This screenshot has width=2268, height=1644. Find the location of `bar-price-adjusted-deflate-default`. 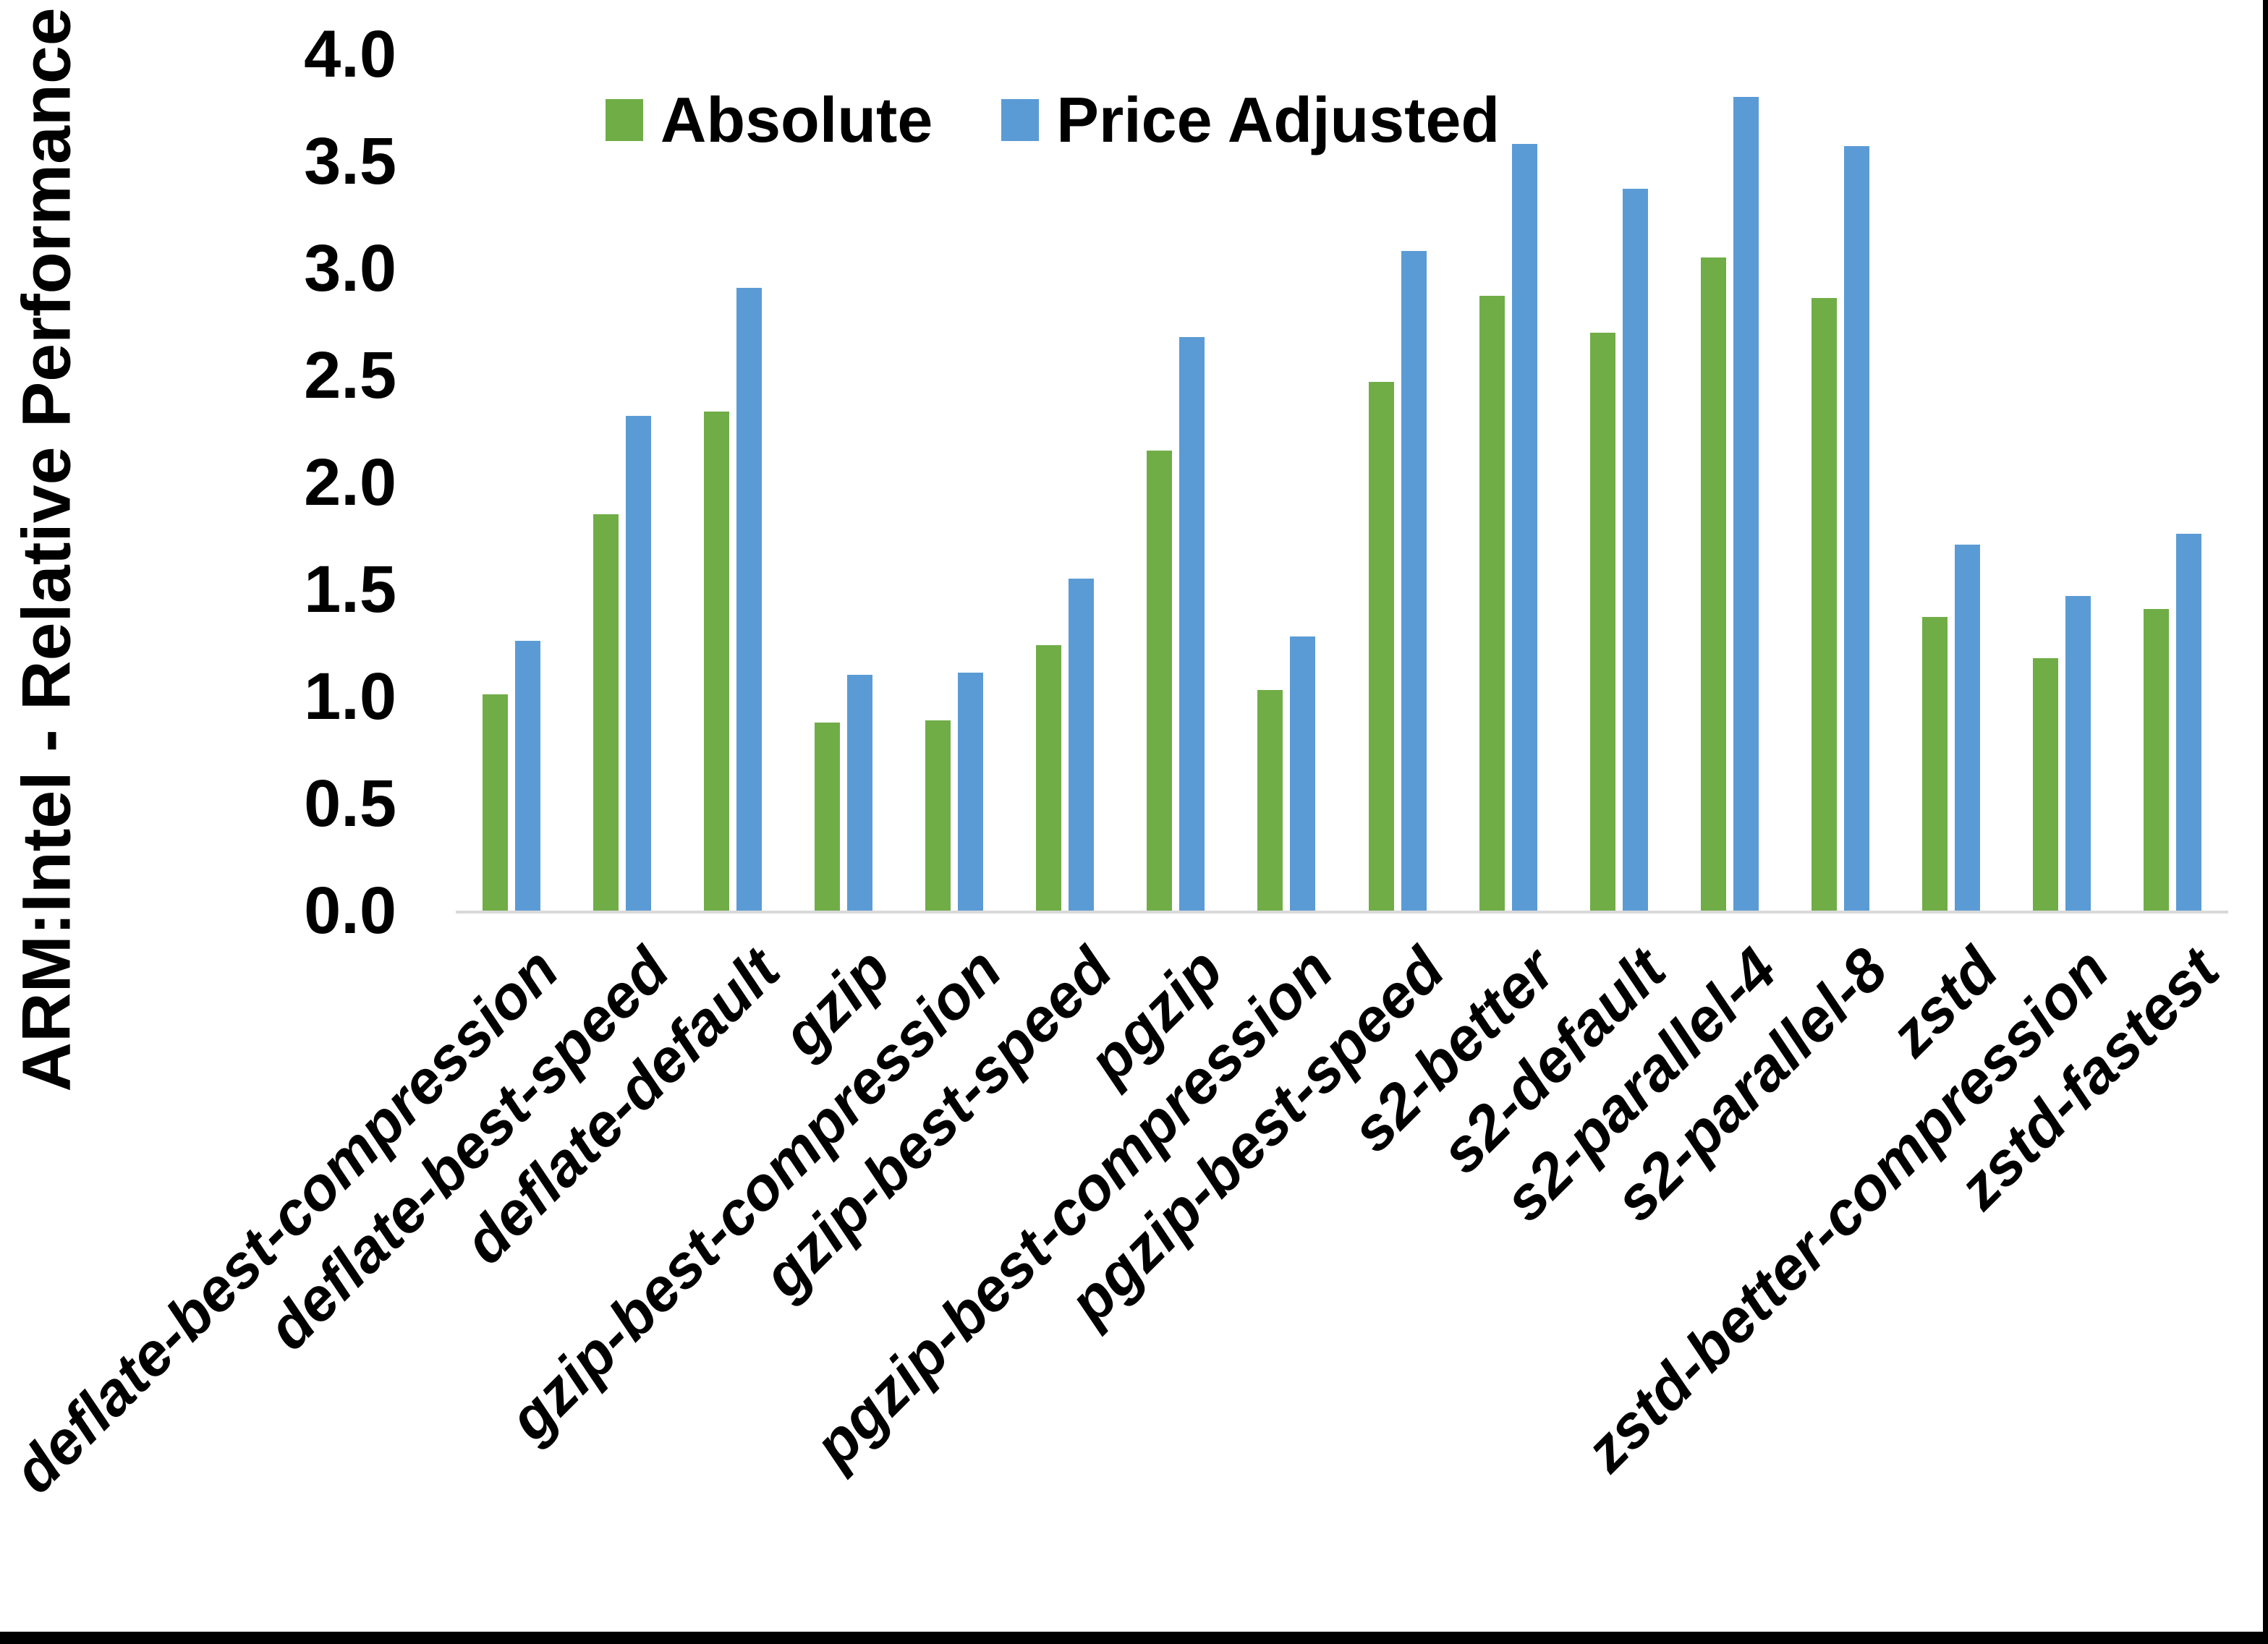

bar-price-adjusted-deflate-default is located at coordinates (749, 599).